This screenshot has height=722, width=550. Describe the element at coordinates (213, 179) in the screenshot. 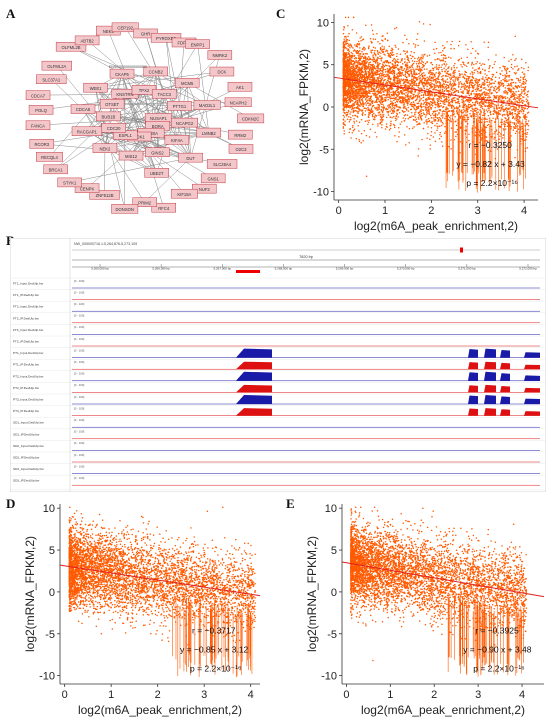

I see `network-node-label: GNS1` at that location.